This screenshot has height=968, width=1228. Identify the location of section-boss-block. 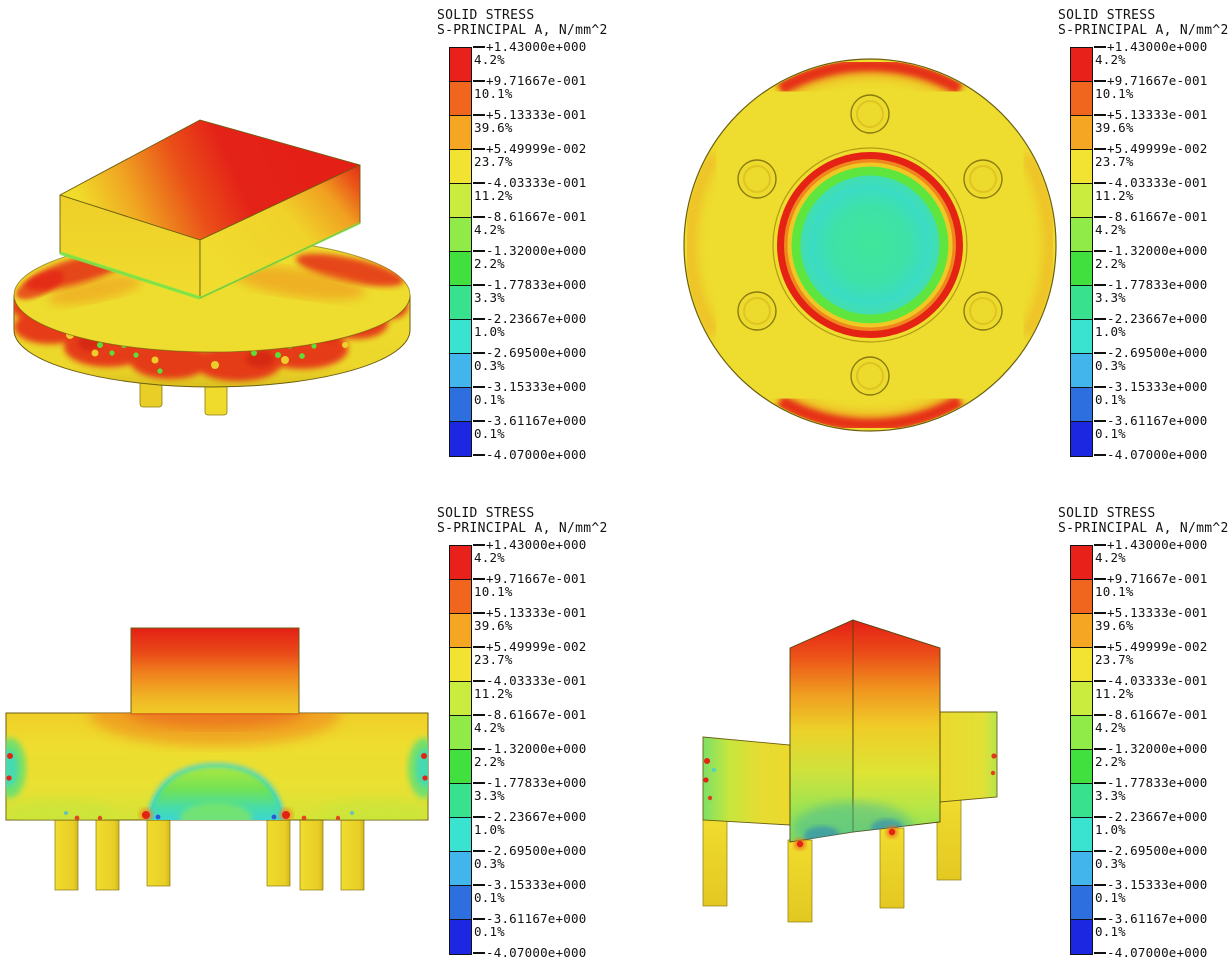
(215, 671).